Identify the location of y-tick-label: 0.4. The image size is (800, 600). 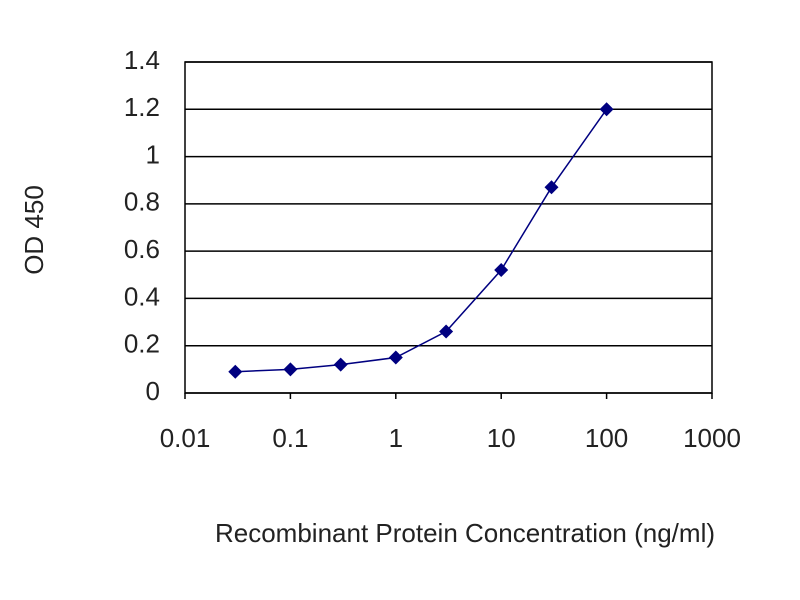
(142, 296).